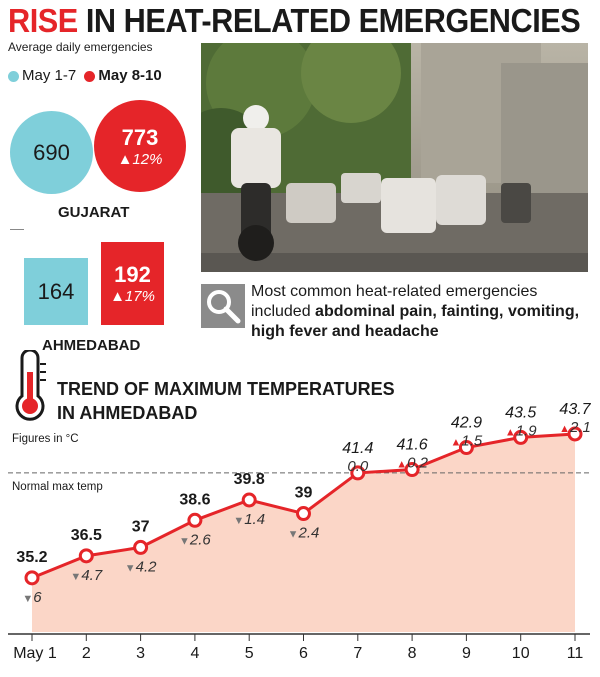 This screenshot has width=600, height=677. I want to click on deviation-label: ▲1.5, so click(467, 441).